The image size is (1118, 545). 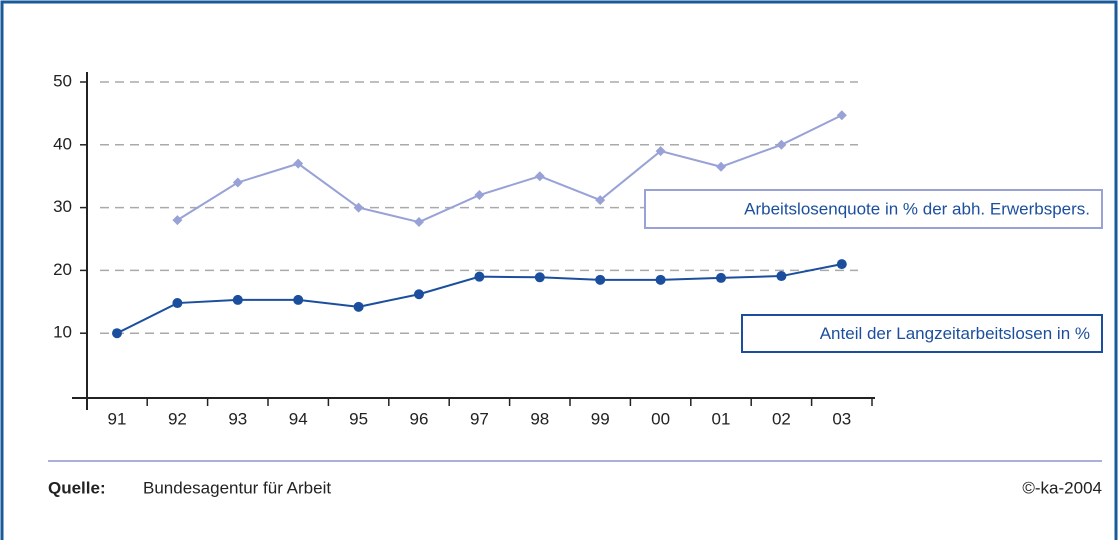 I want to click on y-tick-label: 30, so click(x=62, y=206).